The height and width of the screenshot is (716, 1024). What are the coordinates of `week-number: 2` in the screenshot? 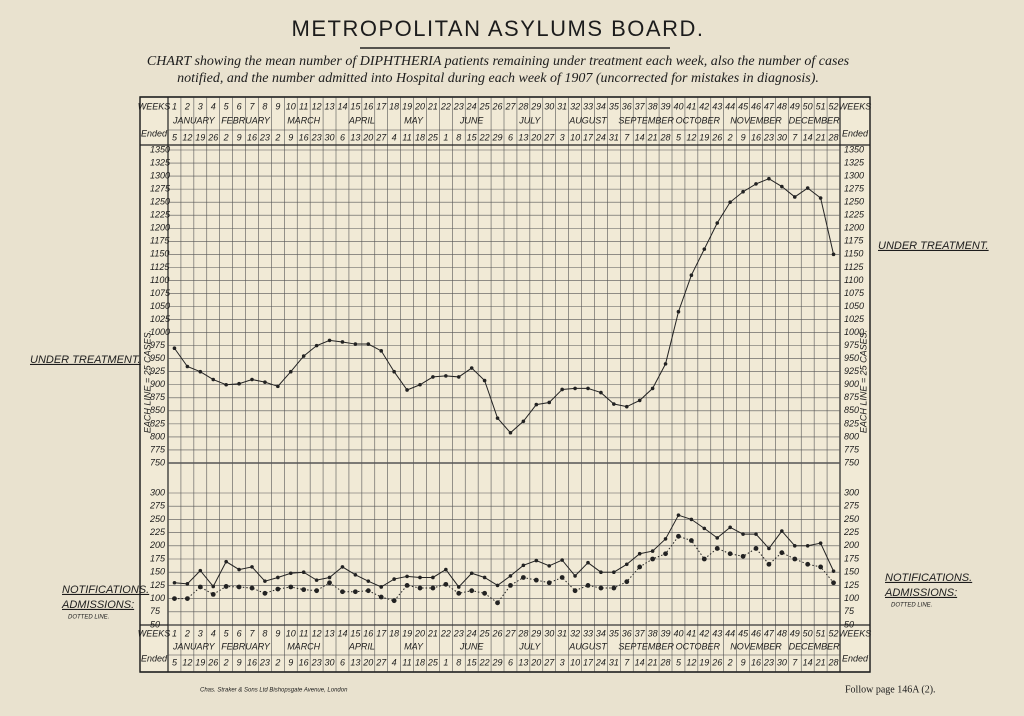 It's located at (187, 106).